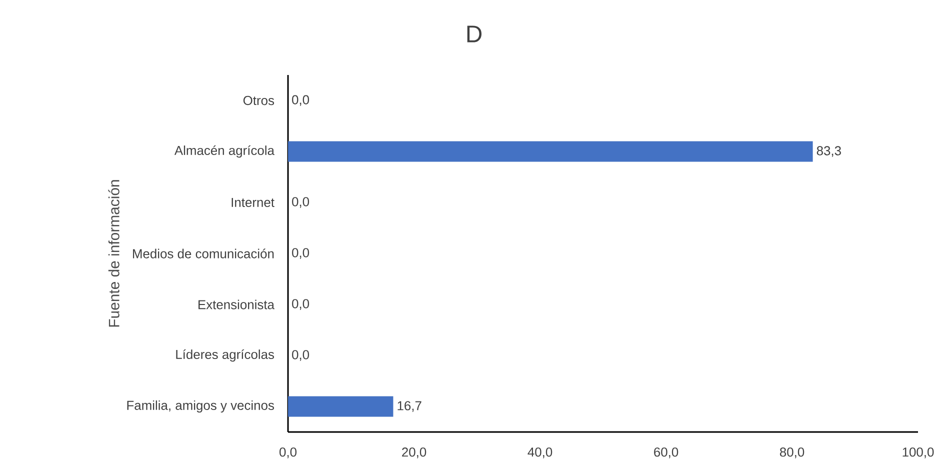 The width and height of the screenshot is (948, 474). I want to click on x-tick-label: 40,0, so click(540, 453).